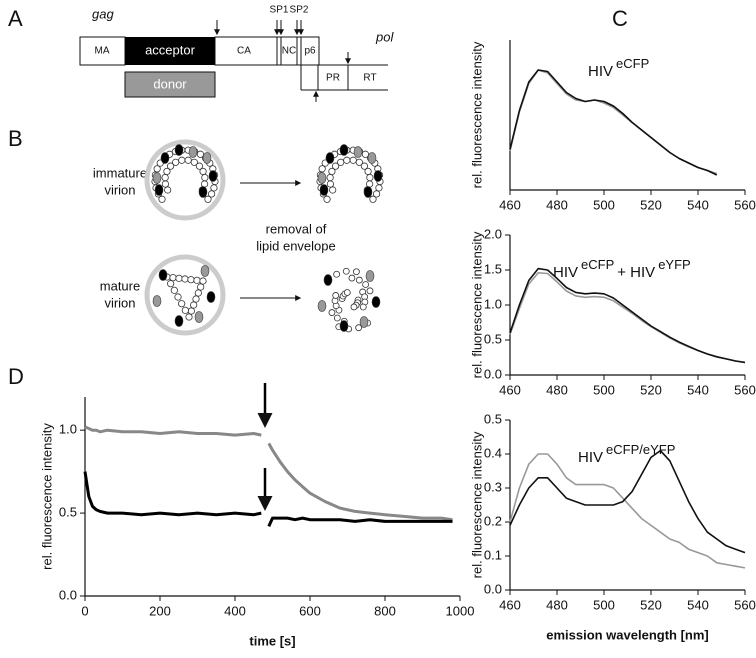 The image size is (756, 658). I want to click on x-tick-label: 400, so click(235, 610).